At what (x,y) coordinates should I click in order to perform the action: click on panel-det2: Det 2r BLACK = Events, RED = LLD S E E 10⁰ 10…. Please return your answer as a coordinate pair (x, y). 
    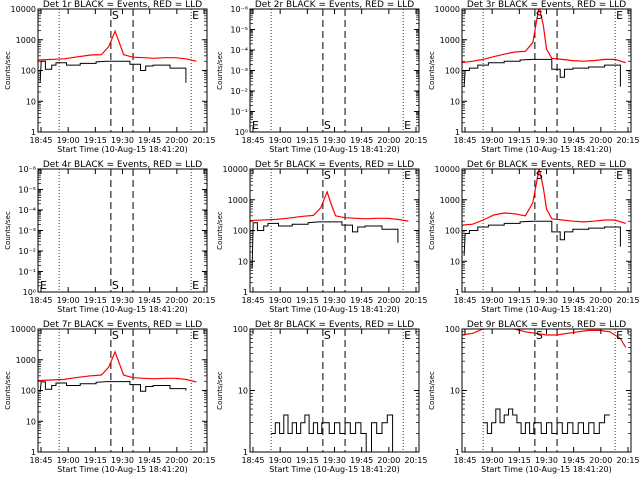
    Looking at the image, I should click on (322, 77).